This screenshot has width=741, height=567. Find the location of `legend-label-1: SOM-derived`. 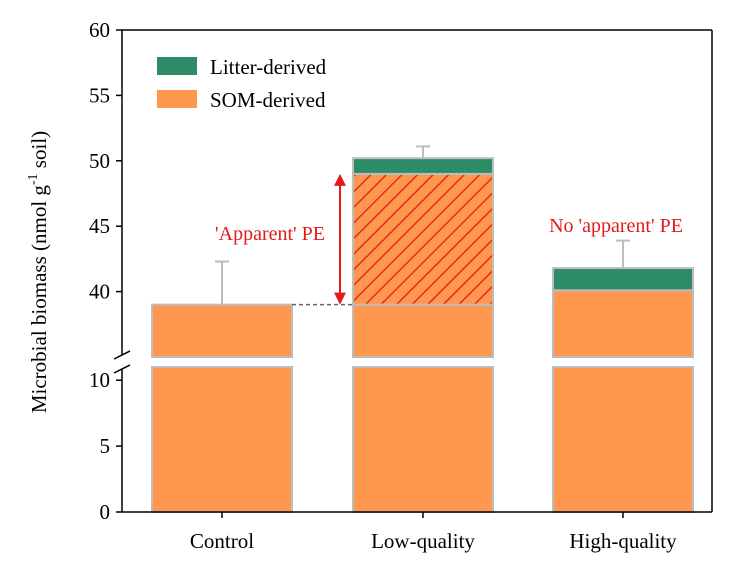

legend-label-1: SOM-derived is located at coordinates (268, 100).